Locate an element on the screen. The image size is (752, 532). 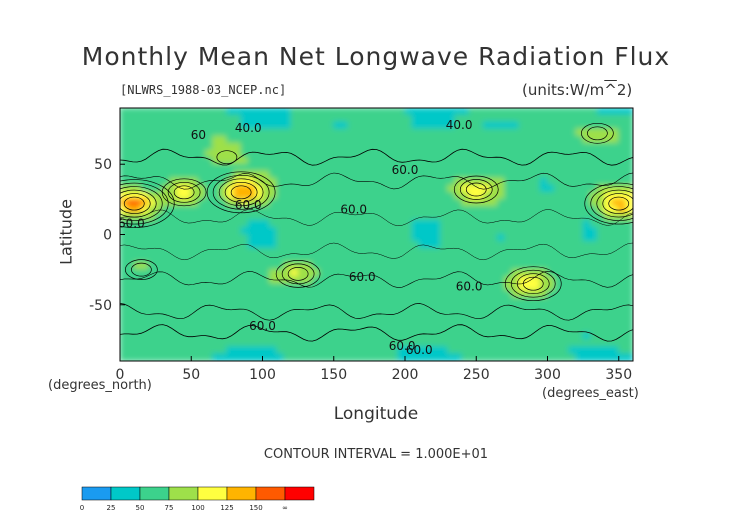
contour-label: 40.0 is located at coordinates (248, 128).